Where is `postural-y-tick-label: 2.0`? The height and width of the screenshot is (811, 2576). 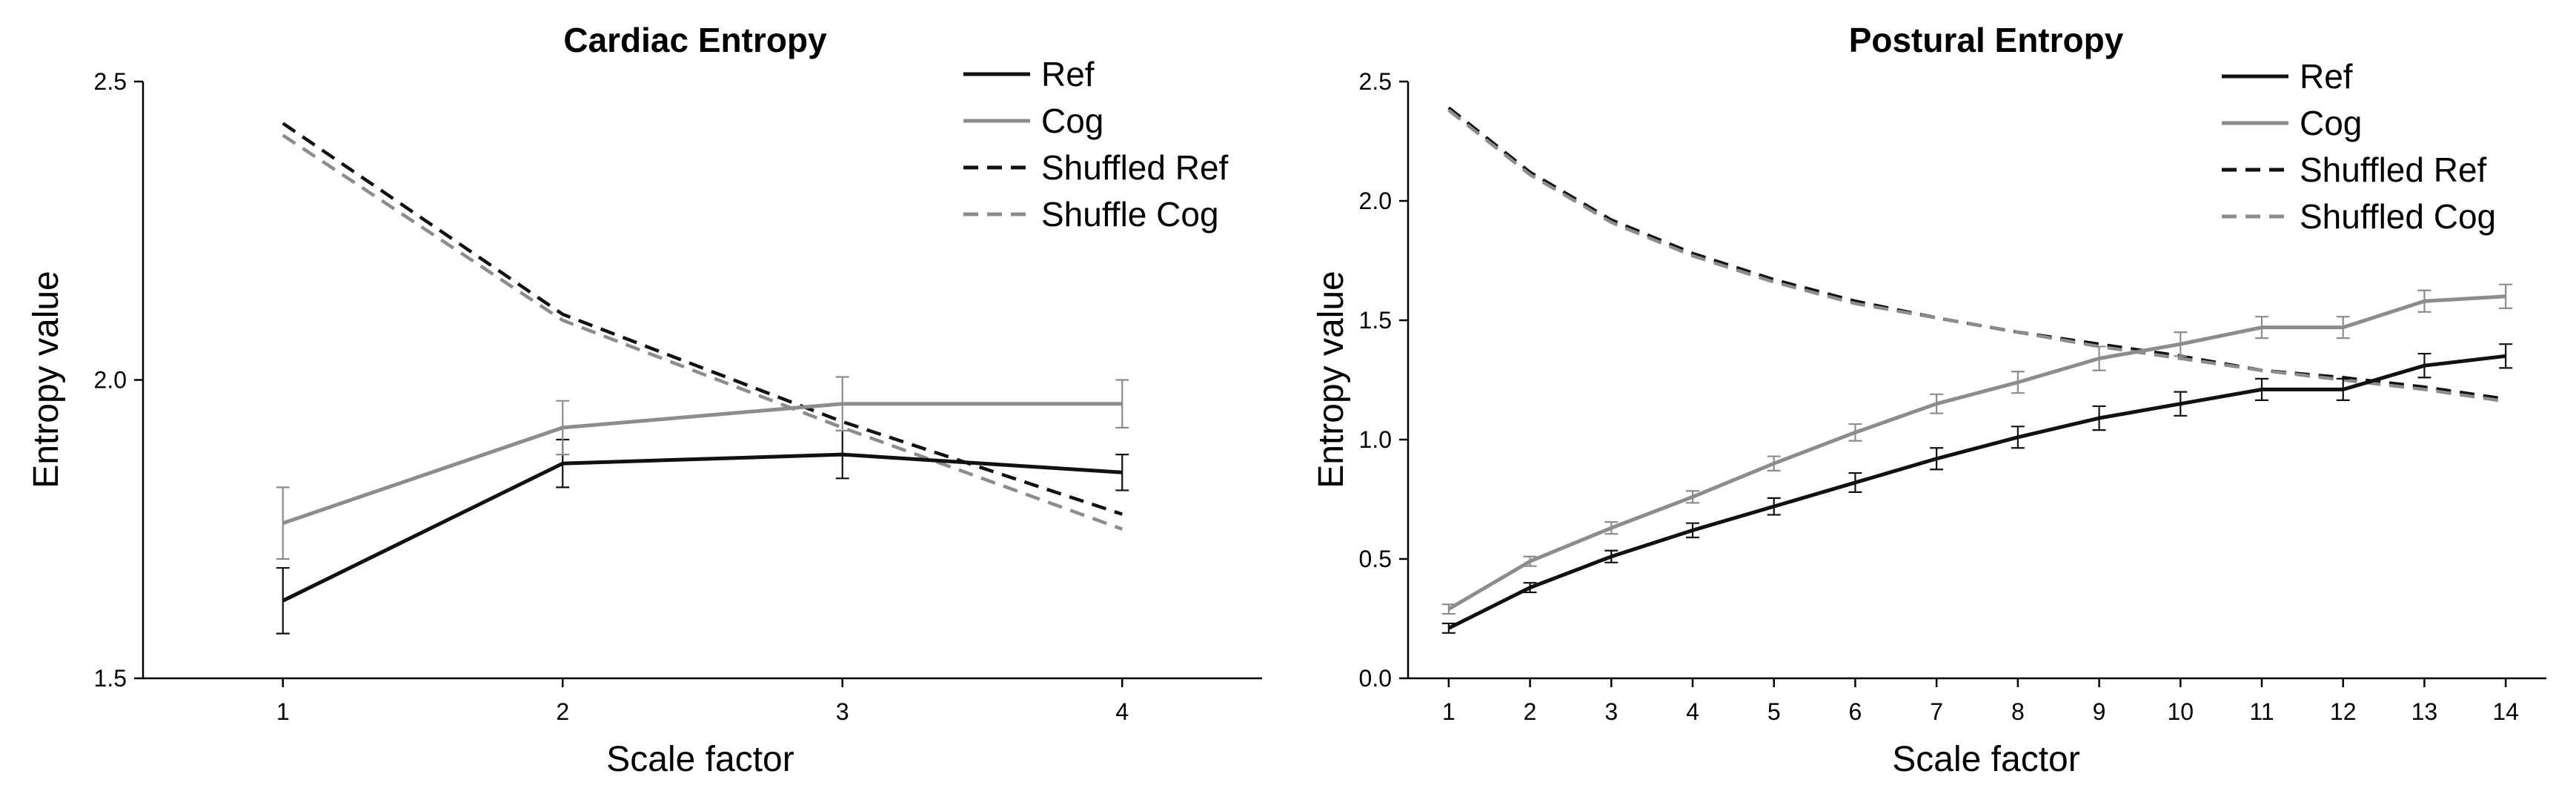
postural-y-tick-label: 2.0 is located at coordinates (1375, 201).